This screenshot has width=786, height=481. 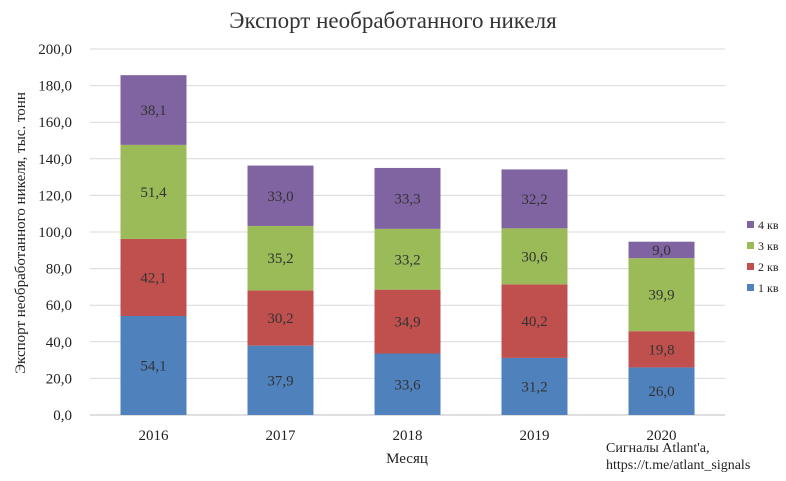 I want to click on data-label: 40,2, so click(x=534, y=322).